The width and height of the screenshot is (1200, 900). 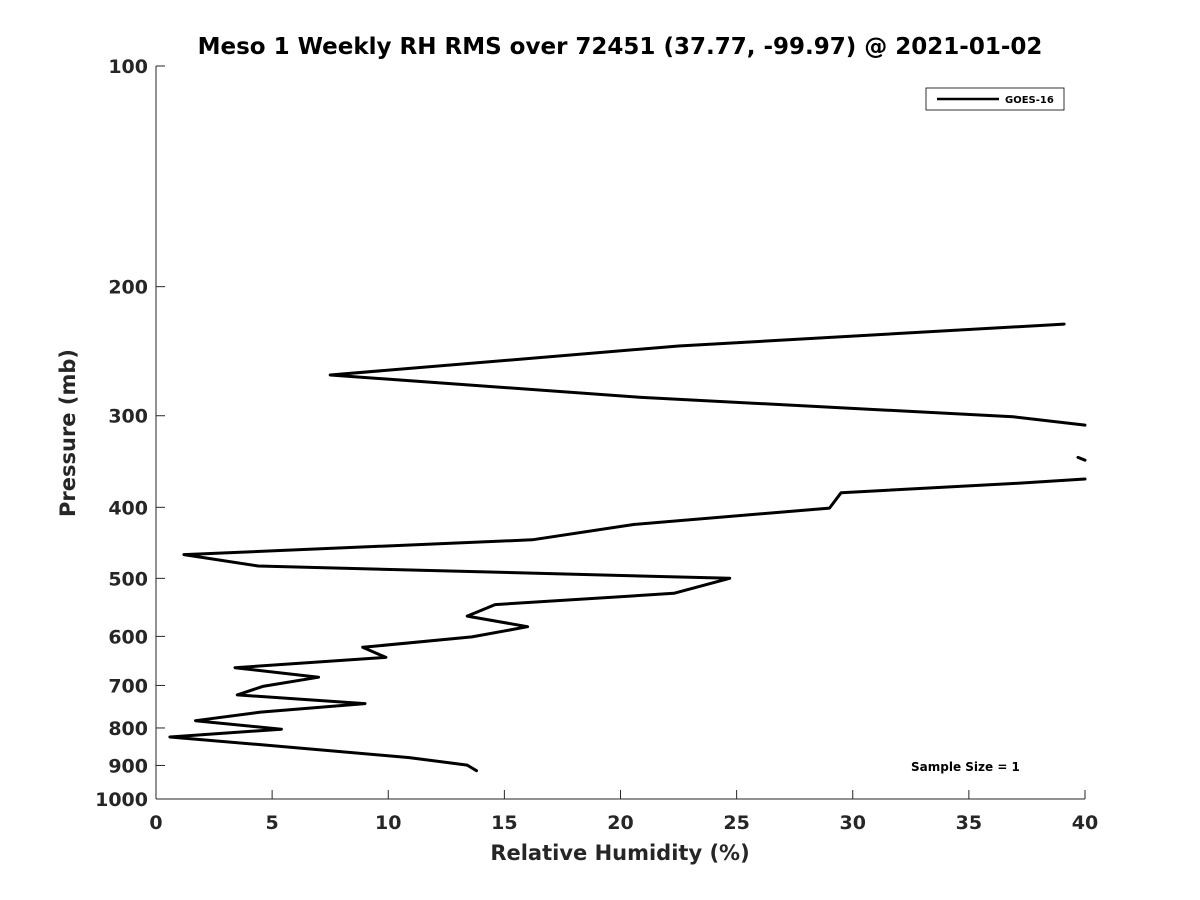 I want to click on x-tick-label: 0, so click(x=155, y=823).